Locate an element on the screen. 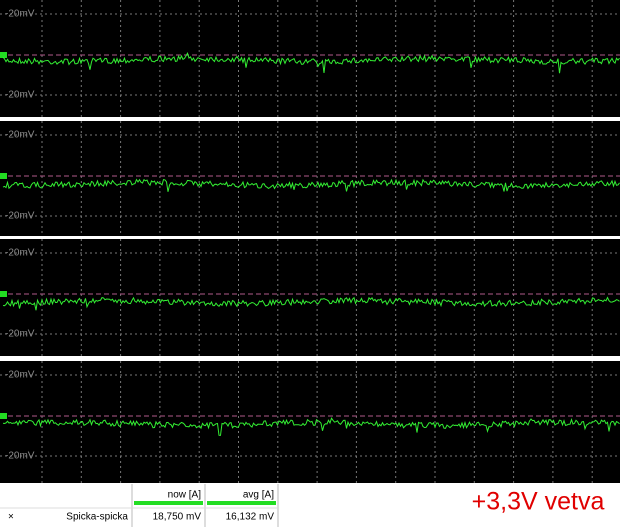 The height and width of the screenshot is (527, 620). column-header: avg [A] is located at coordinates (258, 495).